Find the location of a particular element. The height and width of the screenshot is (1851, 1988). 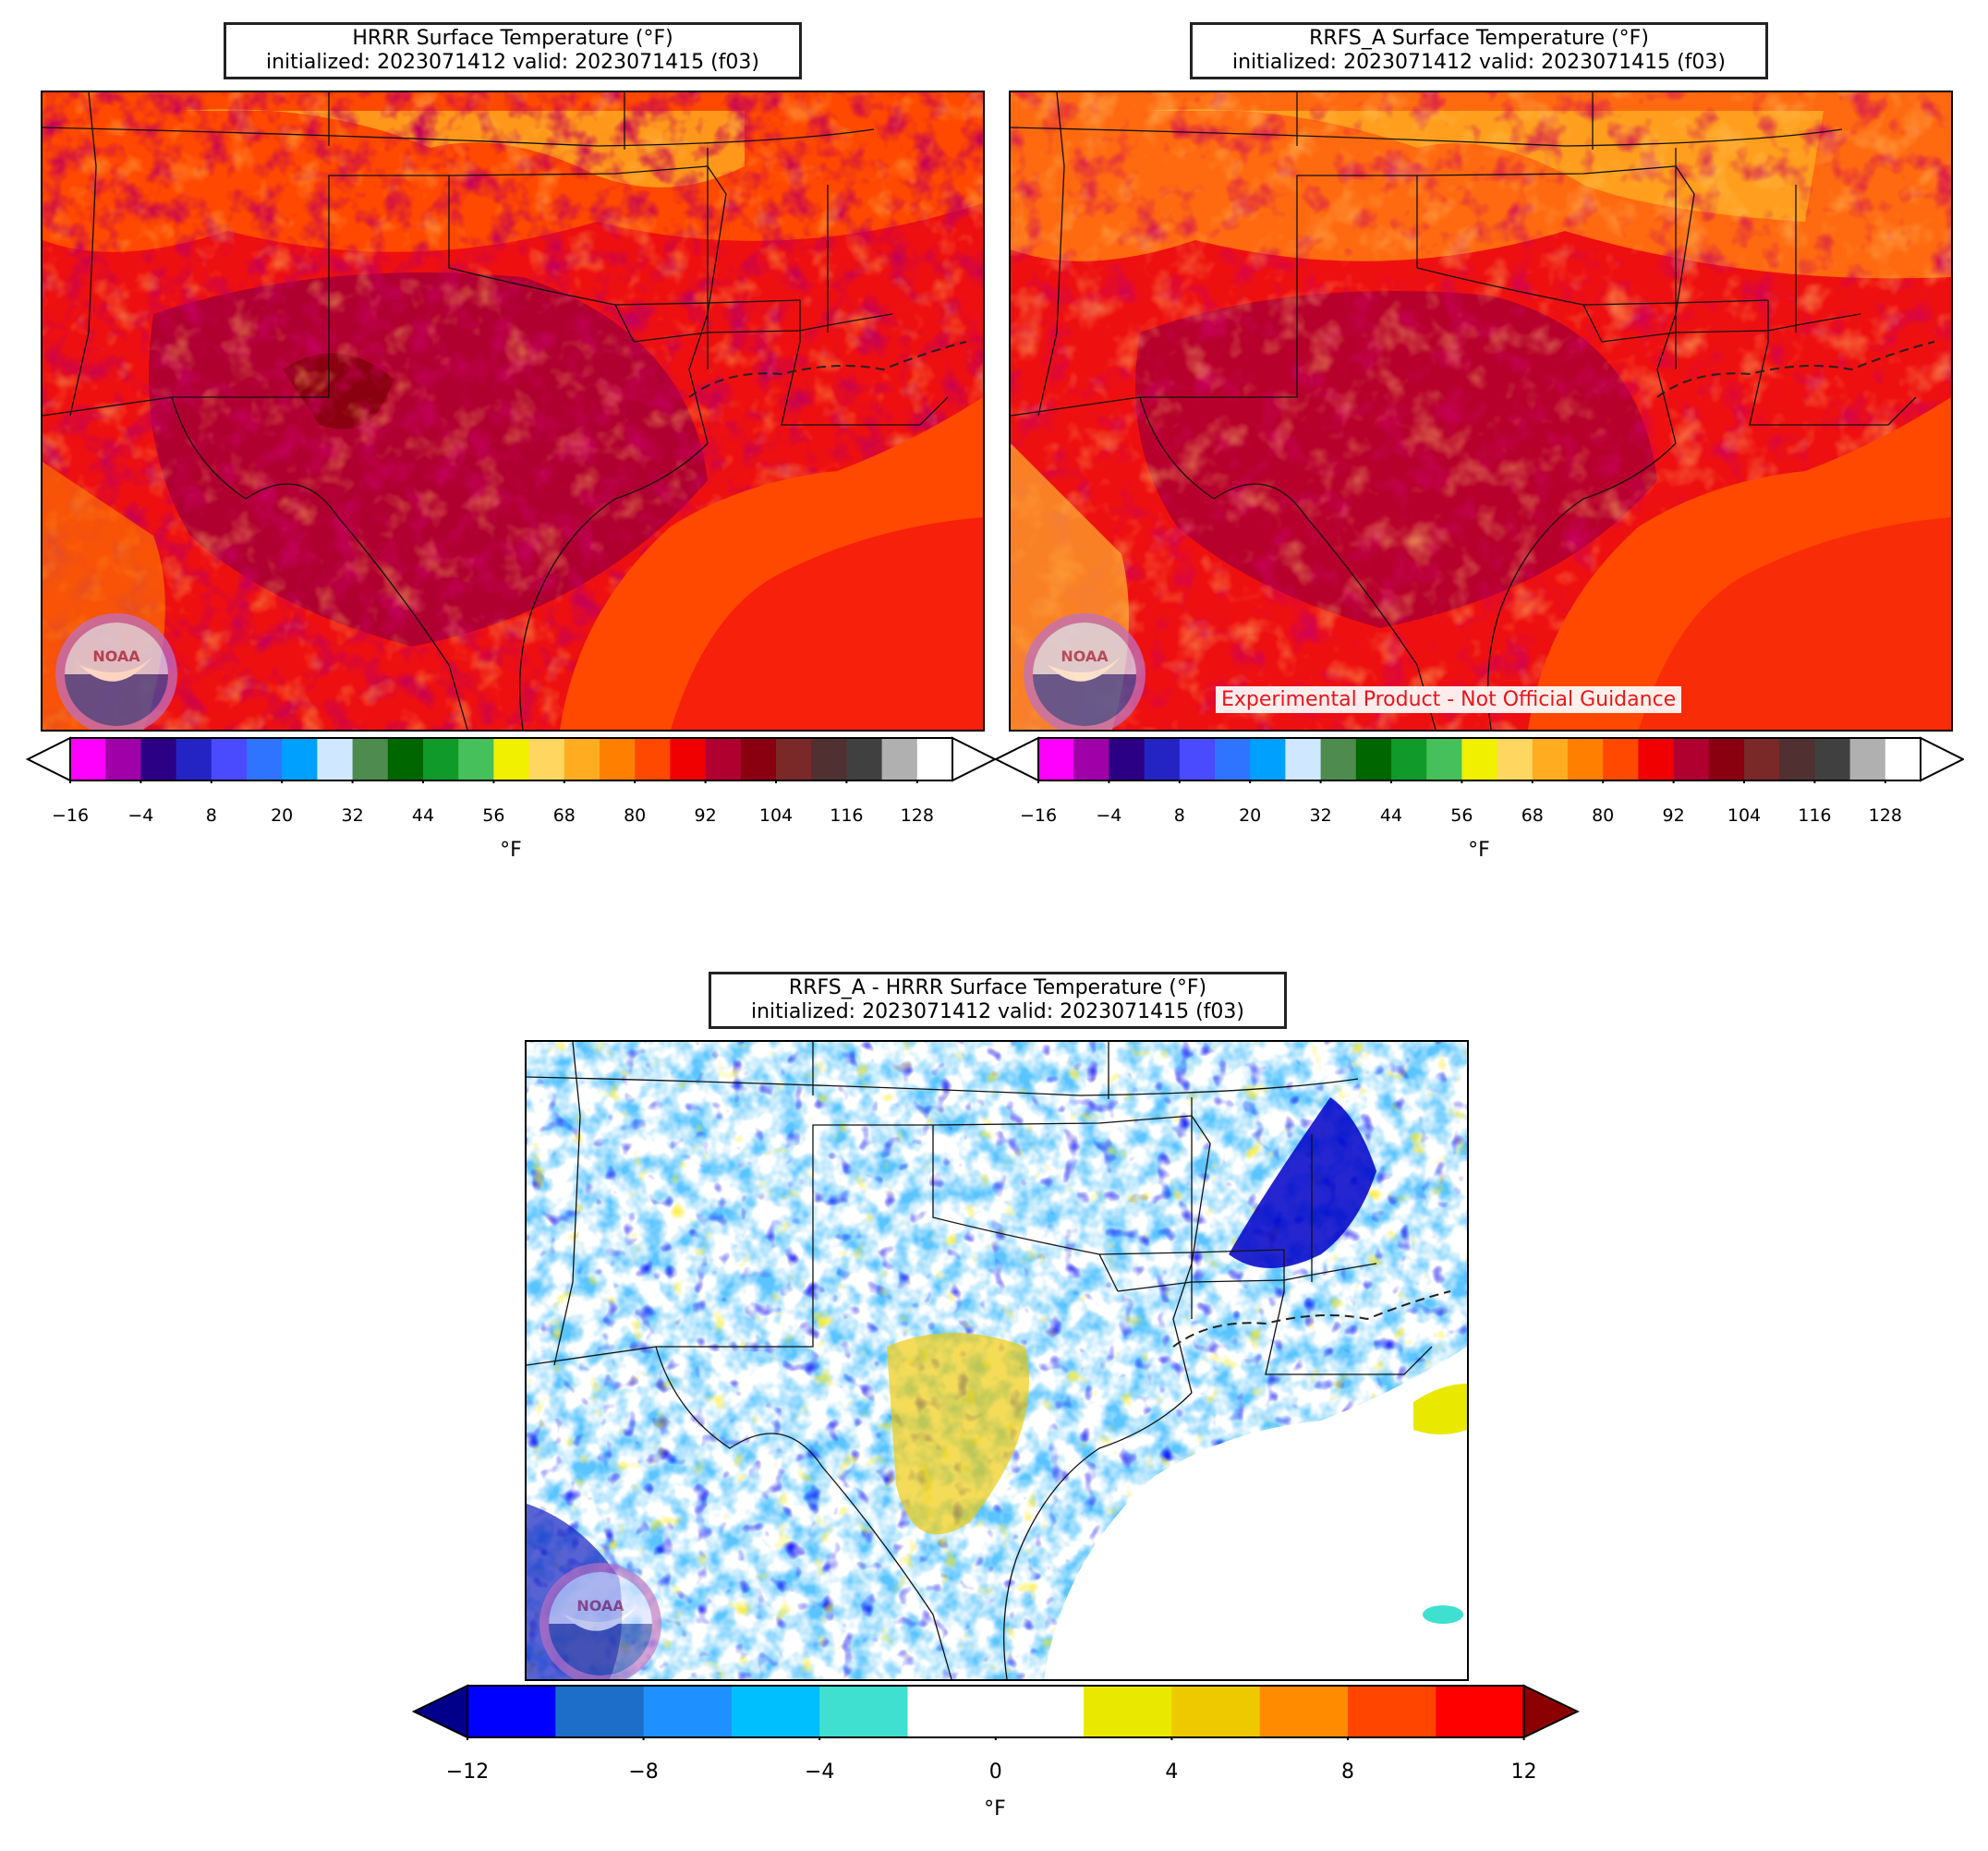

hrrr-colorbar-tick-label: 32 is located at coordinates (352, 816).